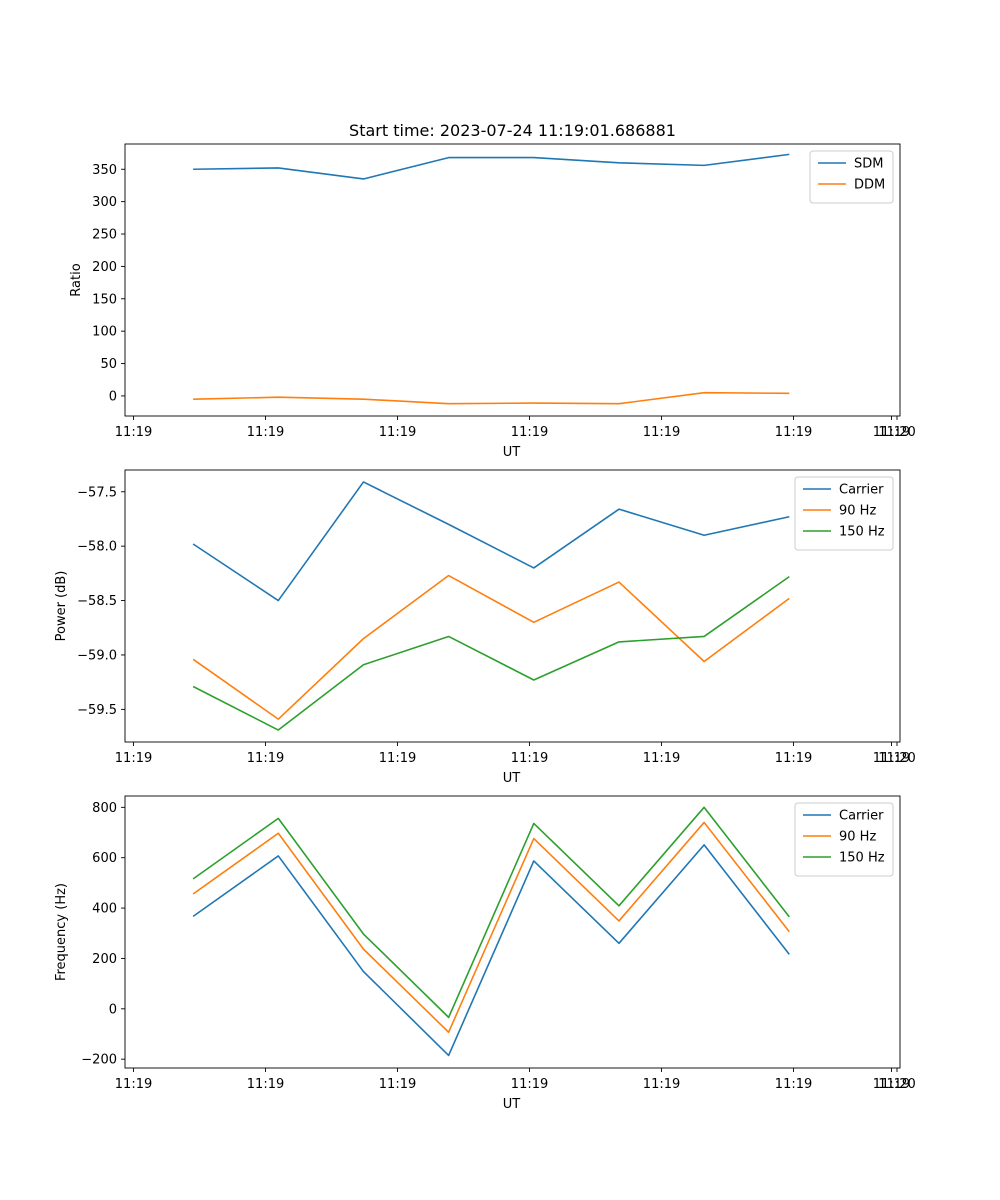 This screenshot has height=1200, width=1000. I want to click on chart-2-y-axis-label: Power (dB), so click(61, 606).